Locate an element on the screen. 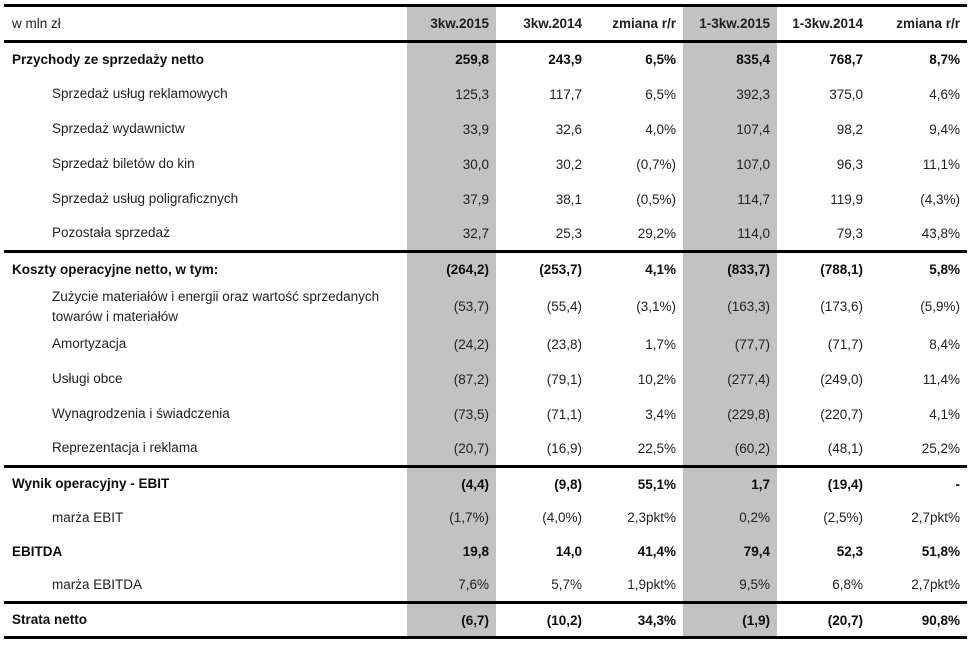 This screenshot has width=971, height=666. cell-value: (71,1) is located at coordinates (564, 414).